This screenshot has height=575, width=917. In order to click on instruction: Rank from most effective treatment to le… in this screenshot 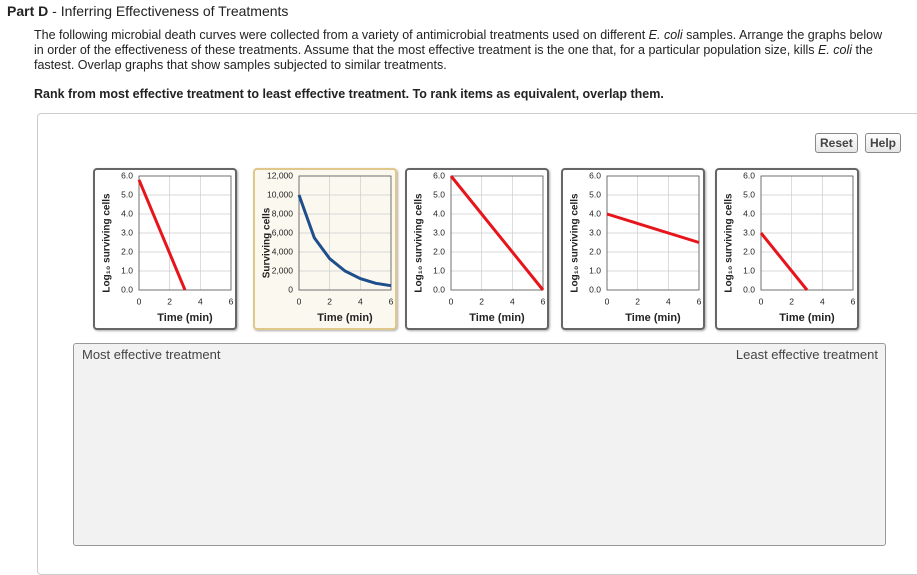, I will do `click(349, 94)`.